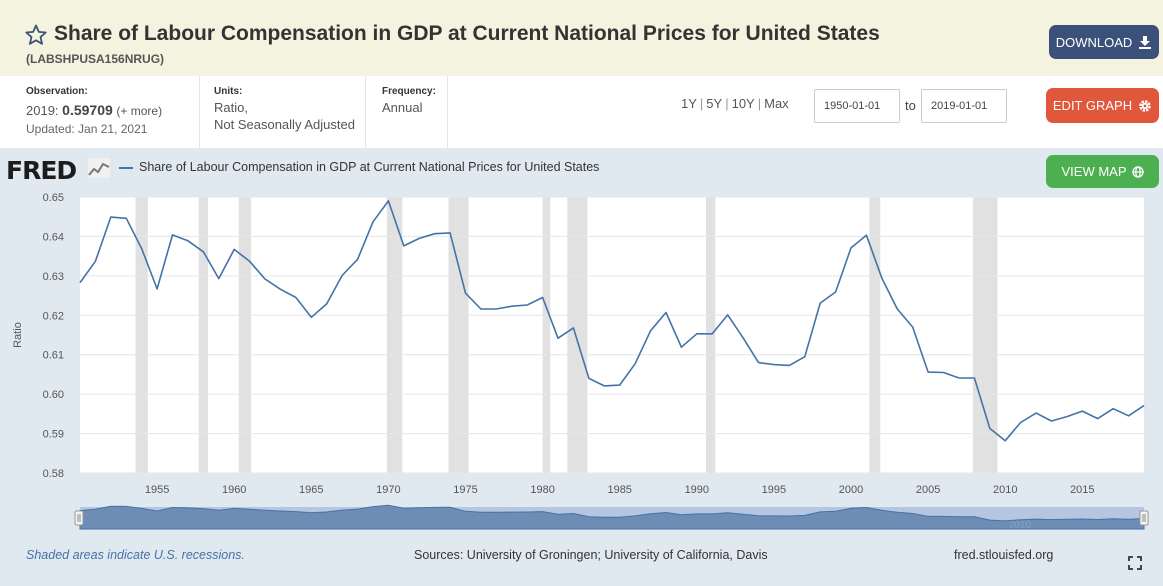 The height and width of the screenshot is (586, 1163). I want to click on edit-graph-button: EDIT GRAPH, so click(1102, 105).